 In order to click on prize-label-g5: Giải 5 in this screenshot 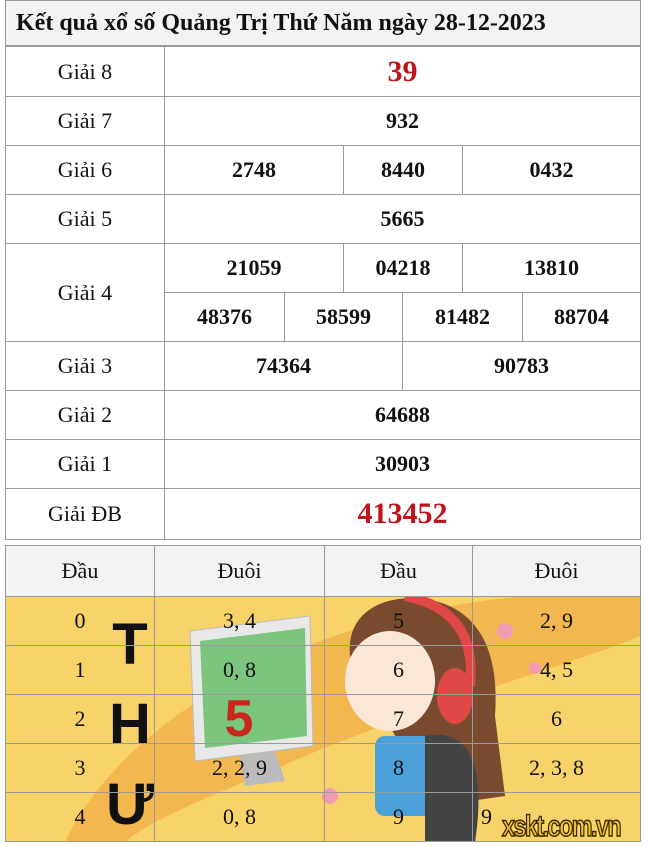, I will do `click(85, 219)`.